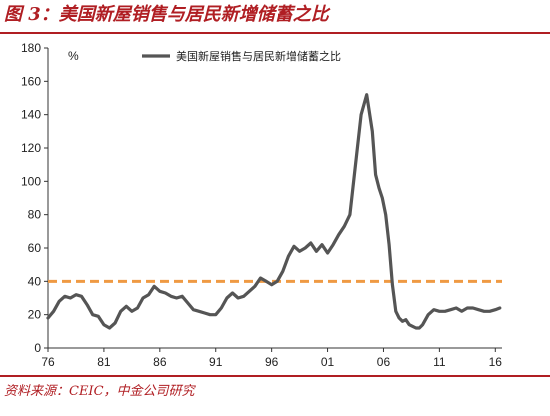  What do you see at coordinates (35, 215) in the screenshot?
I see `y-tick-label: 80` at bounding box center [35, 215].